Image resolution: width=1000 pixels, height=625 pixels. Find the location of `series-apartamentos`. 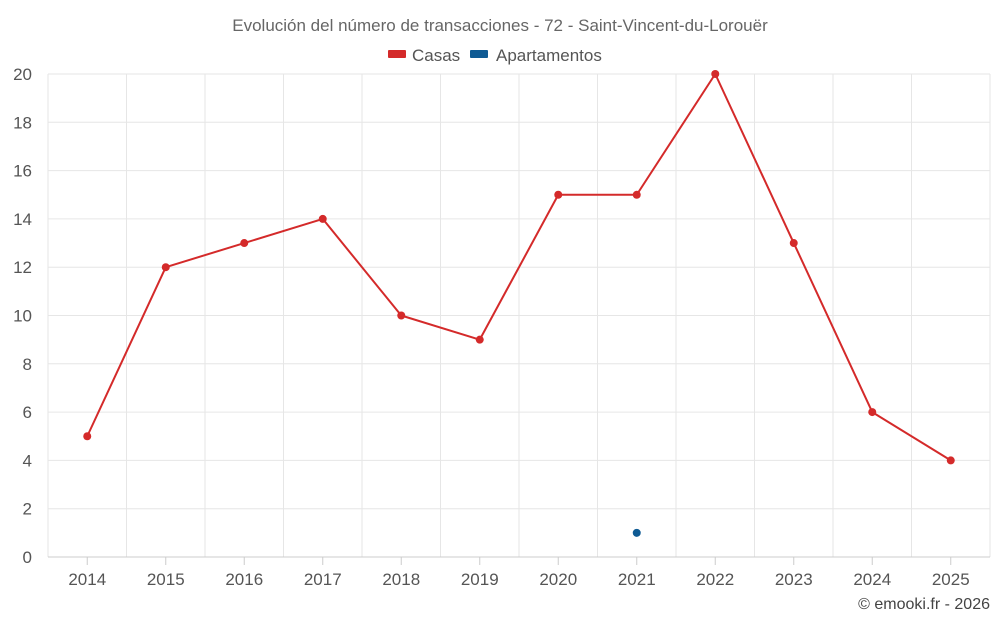

series-apartamentos is located at coordinates (636, 532).